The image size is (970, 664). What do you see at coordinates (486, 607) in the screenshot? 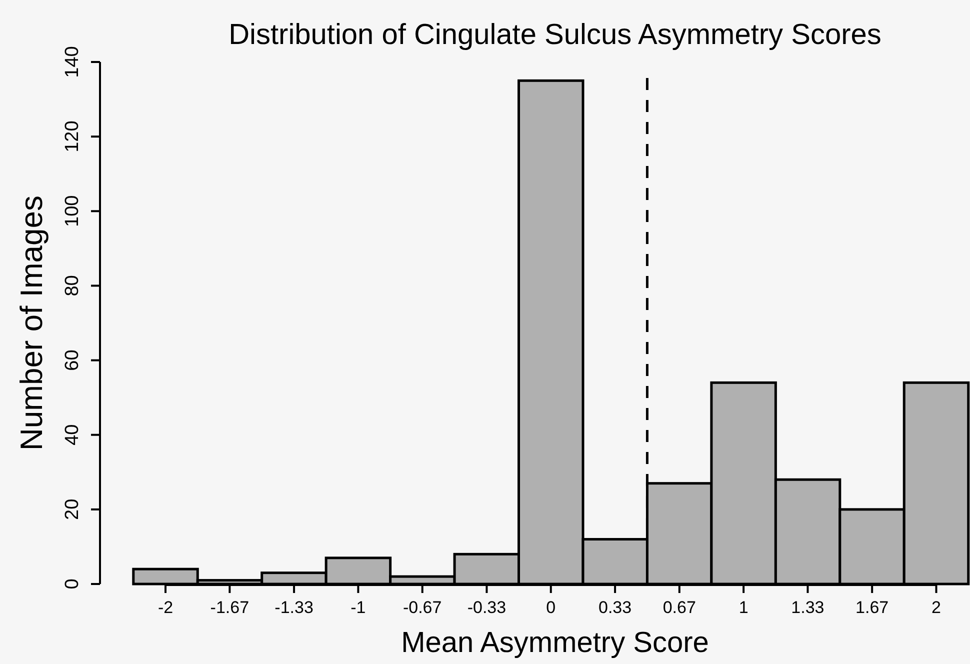
I see `x-tick-label: -0.33` at bounding box center [486, 607].